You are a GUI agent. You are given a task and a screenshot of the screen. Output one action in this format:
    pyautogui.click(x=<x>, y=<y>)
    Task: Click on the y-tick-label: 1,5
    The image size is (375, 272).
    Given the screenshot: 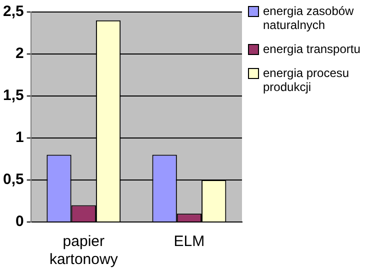 What is the action you would take?
    pyautogui.click(x=13, y=95)
    